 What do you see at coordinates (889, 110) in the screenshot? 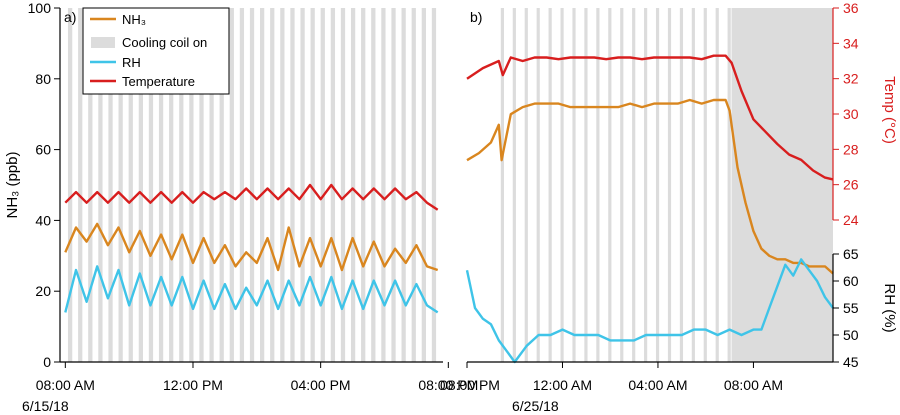
I see `panel-b-temp-axis-title: Temp (°C)` at bounding box center [889, 110].